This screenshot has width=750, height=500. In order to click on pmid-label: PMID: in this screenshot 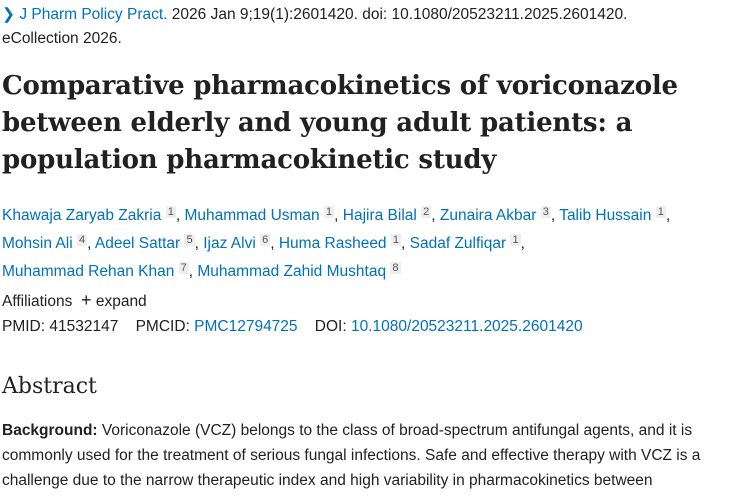, I will do `click(24, 326)`.